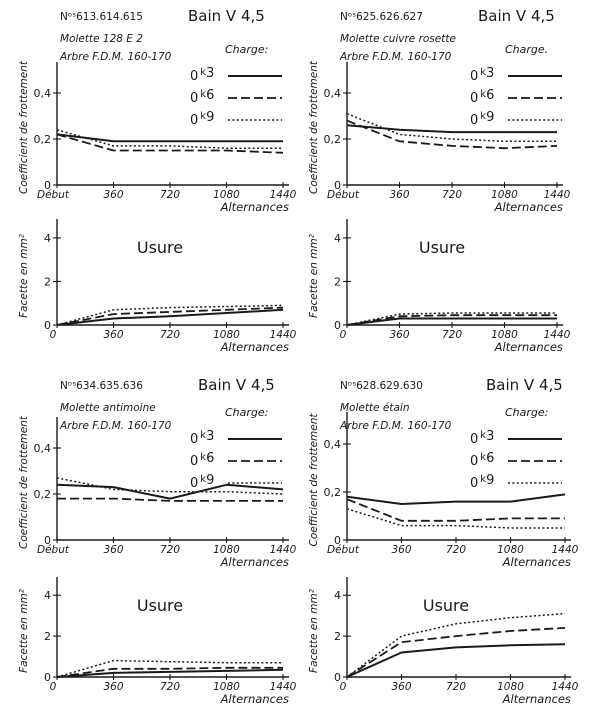  What do you see at coordinates (374, 408) in the screenshot?
I see `roller-label: Molette étain` at bounding box center [374, 408].